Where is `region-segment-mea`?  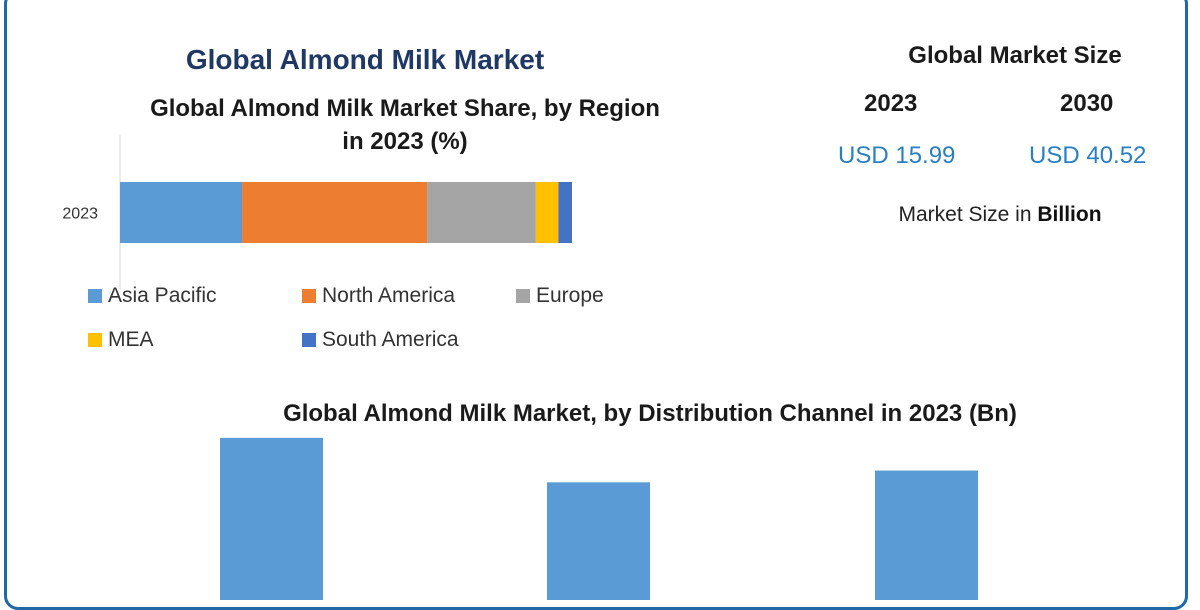
region-segment-mea is located at coordinates (547, 212).